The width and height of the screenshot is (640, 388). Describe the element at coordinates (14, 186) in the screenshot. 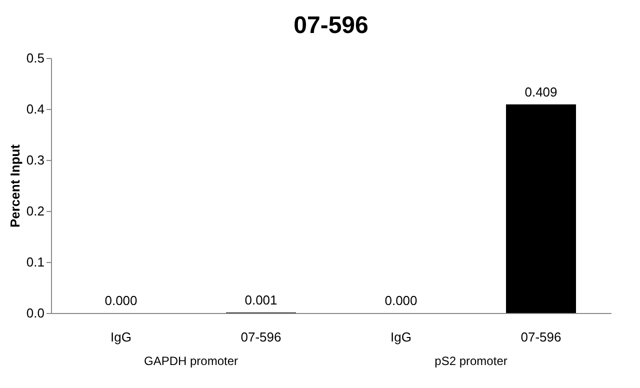

I see `y-axis-title: Percent Input` at that location.